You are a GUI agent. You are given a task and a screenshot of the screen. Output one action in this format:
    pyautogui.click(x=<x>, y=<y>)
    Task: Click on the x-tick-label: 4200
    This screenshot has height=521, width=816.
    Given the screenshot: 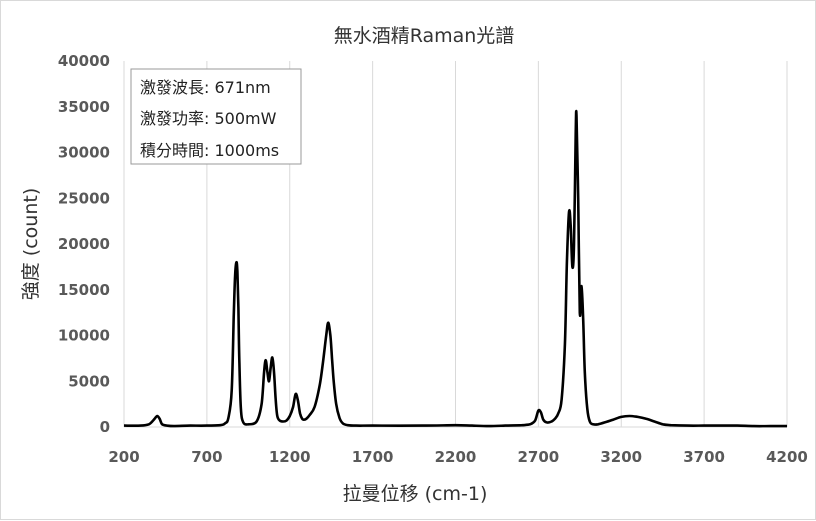 What is the action you would take?
    pyautogui.click(x=787, y=457)
    